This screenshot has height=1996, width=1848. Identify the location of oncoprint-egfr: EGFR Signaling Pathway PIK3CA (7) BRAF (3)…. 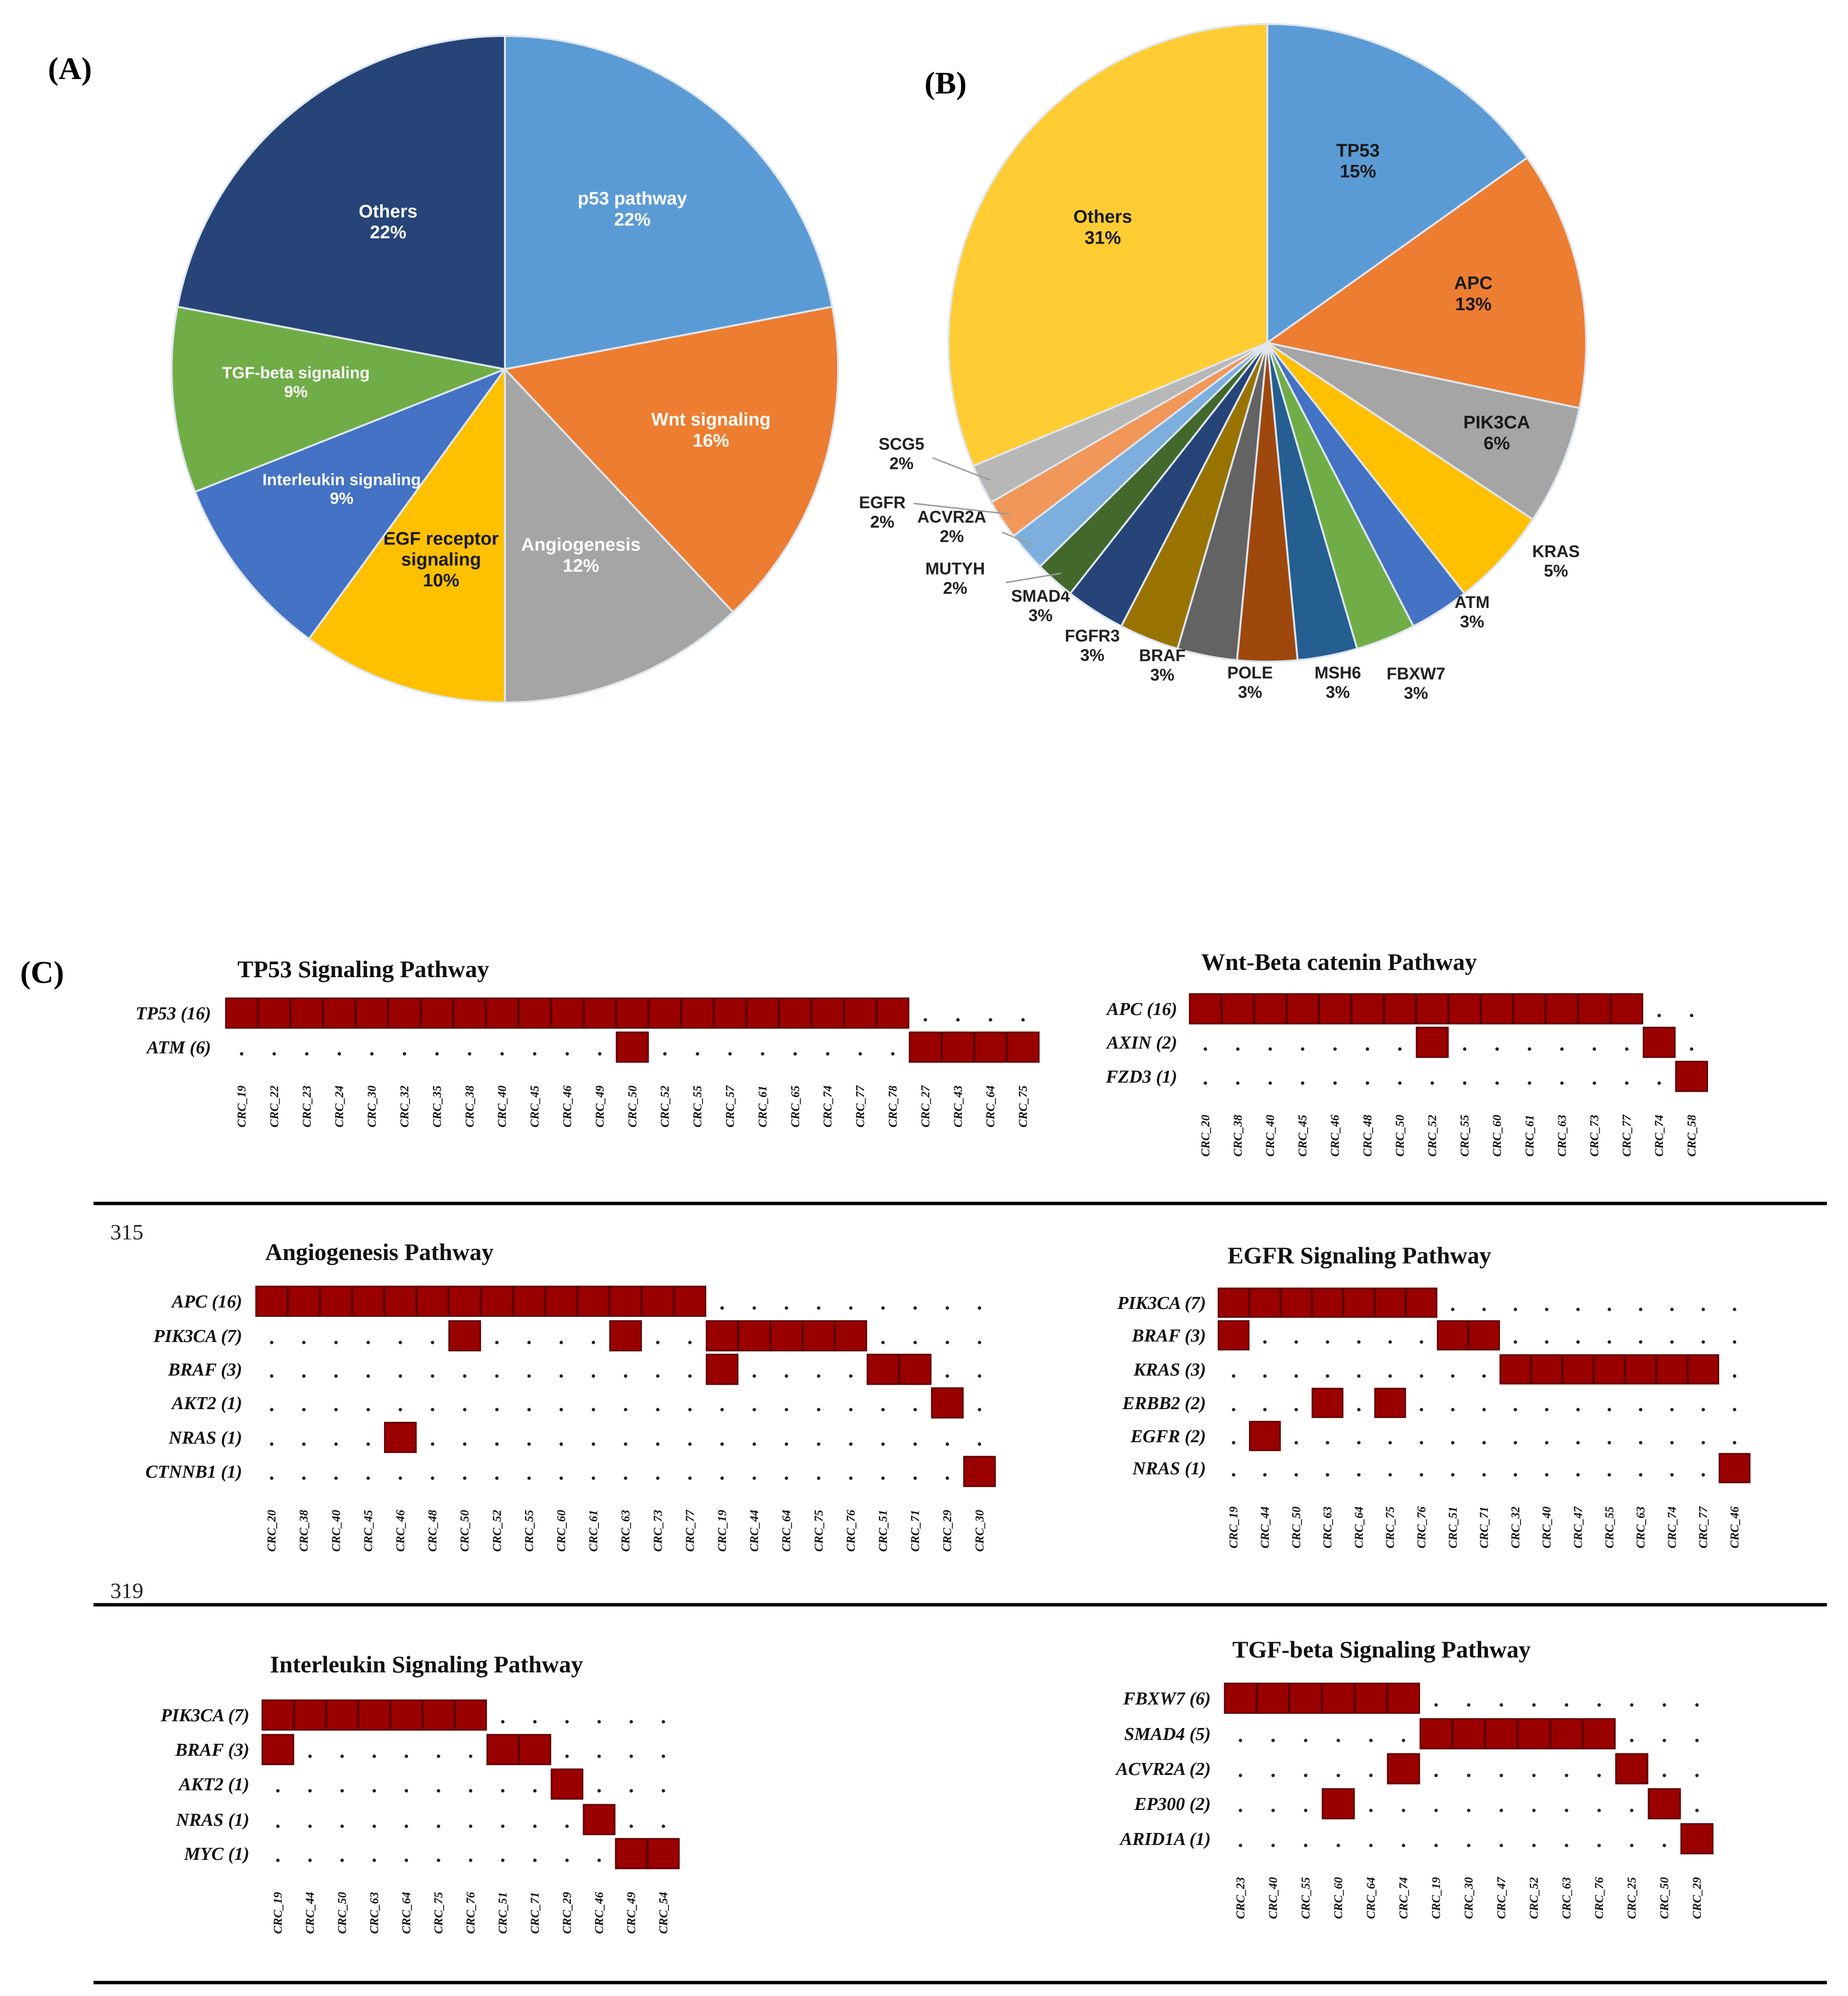
(1434, 1395).